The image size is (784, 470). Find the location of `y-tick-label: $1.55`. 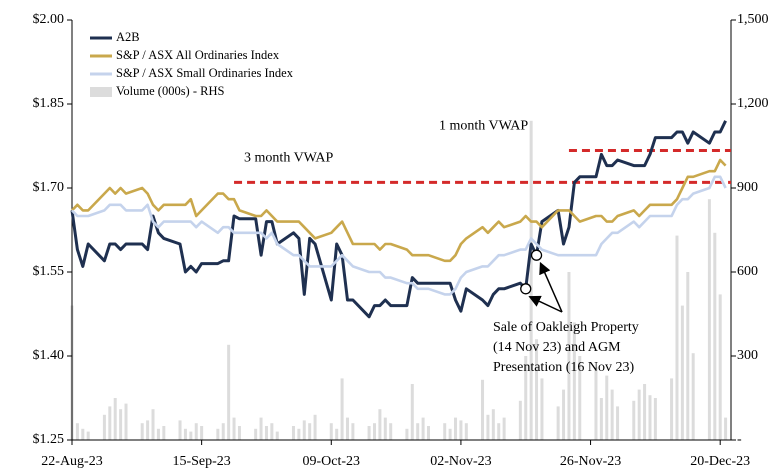

y-tick-label: $1.55 is located at coordinates (49, 271).